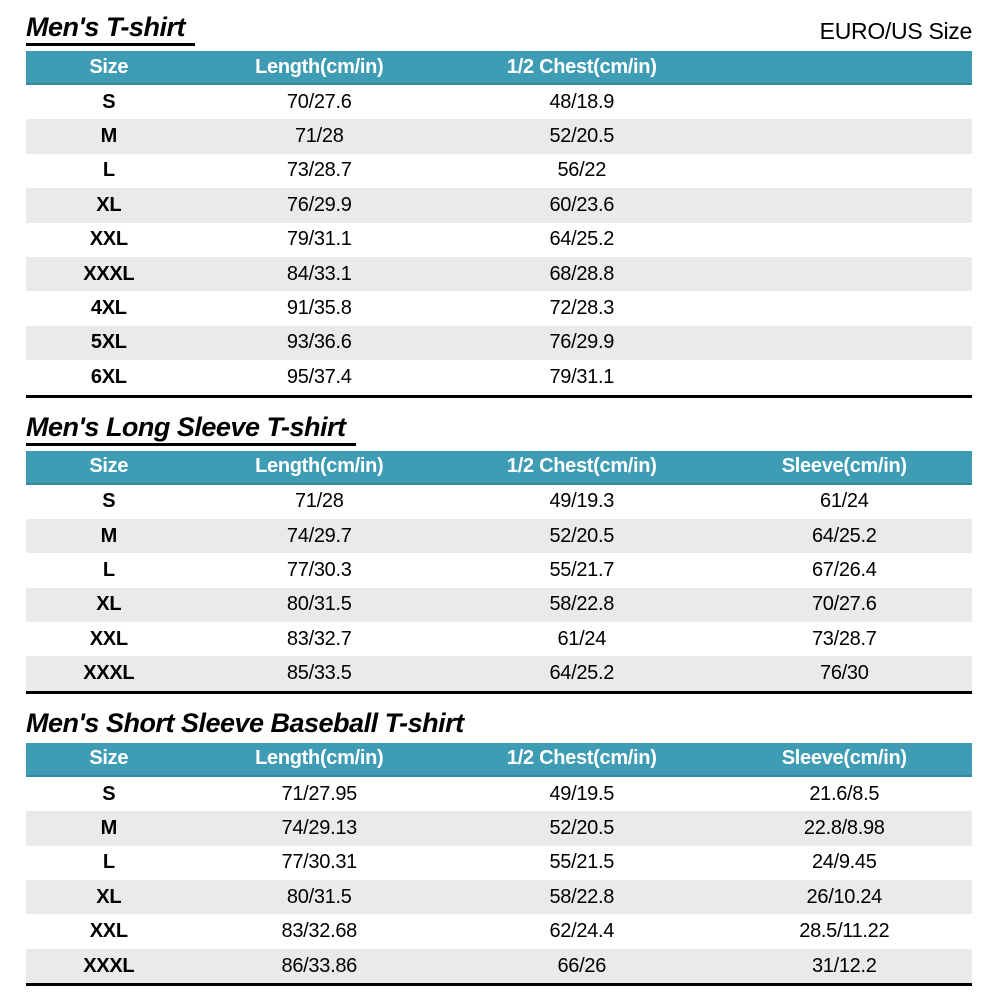  Describe the element at coordinates (319, 536) in the screenshot. I see `measurement-cell: 74/29.7` at that location.